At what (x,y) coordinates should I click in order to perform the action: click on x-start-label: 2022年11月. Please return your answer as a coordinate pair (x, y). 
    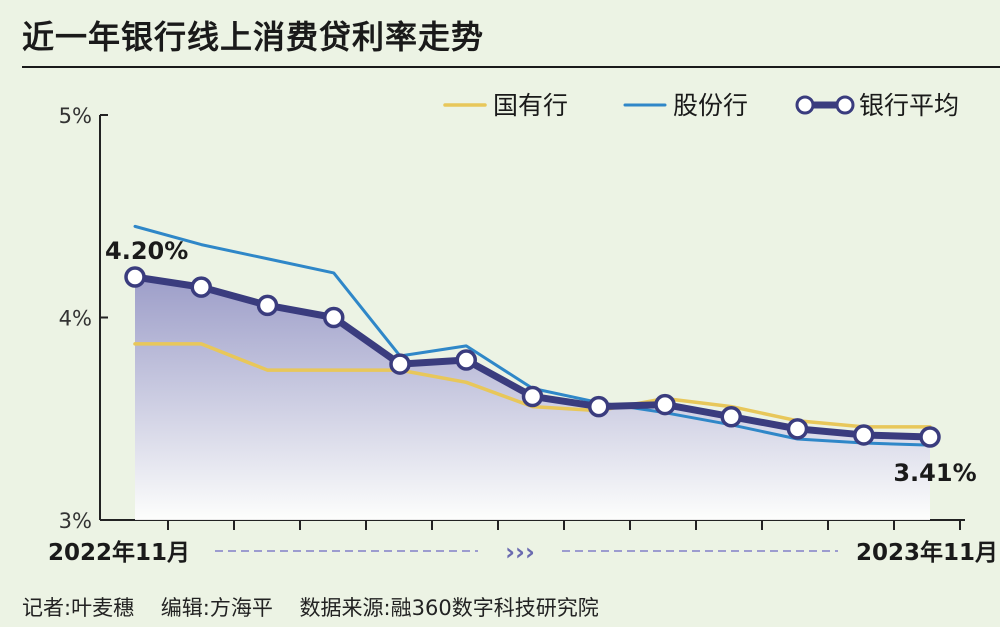
    Looking at the image, I should click on (119, 552).